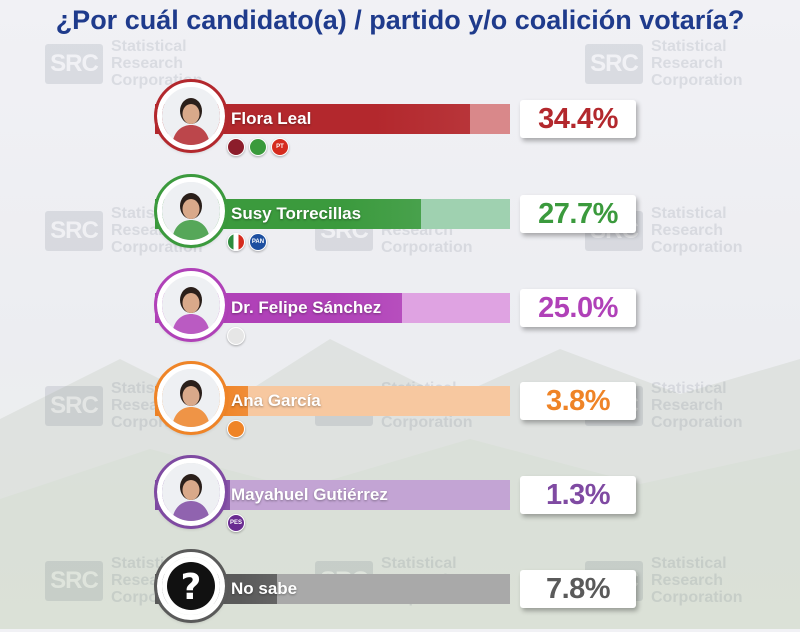  I want to click on pri-logo, so click(236, 242).